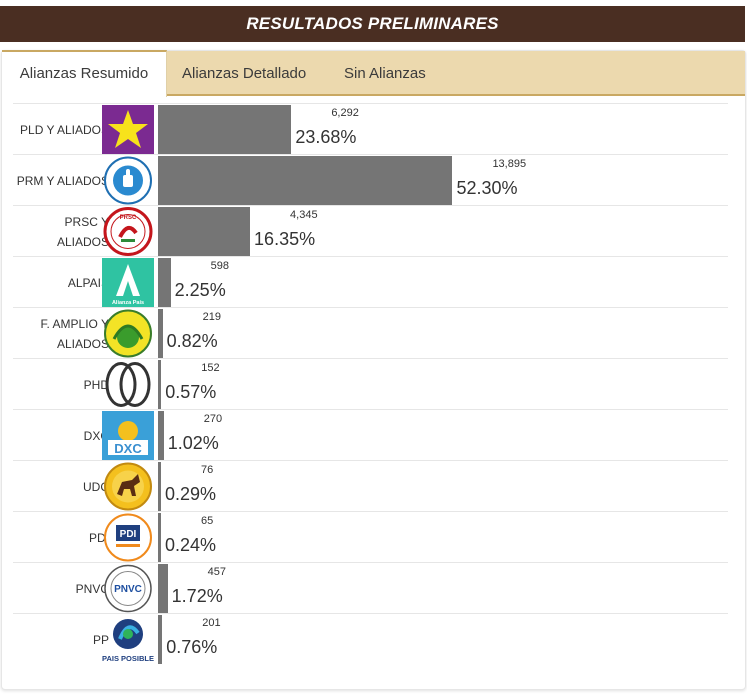 Image resolution: width=747 pixels, height=694 pixels. What do you see at coordinates (191, 545) in the screenshot?
I see `percent-label: 0.24%` at bounding box center [191, 545].